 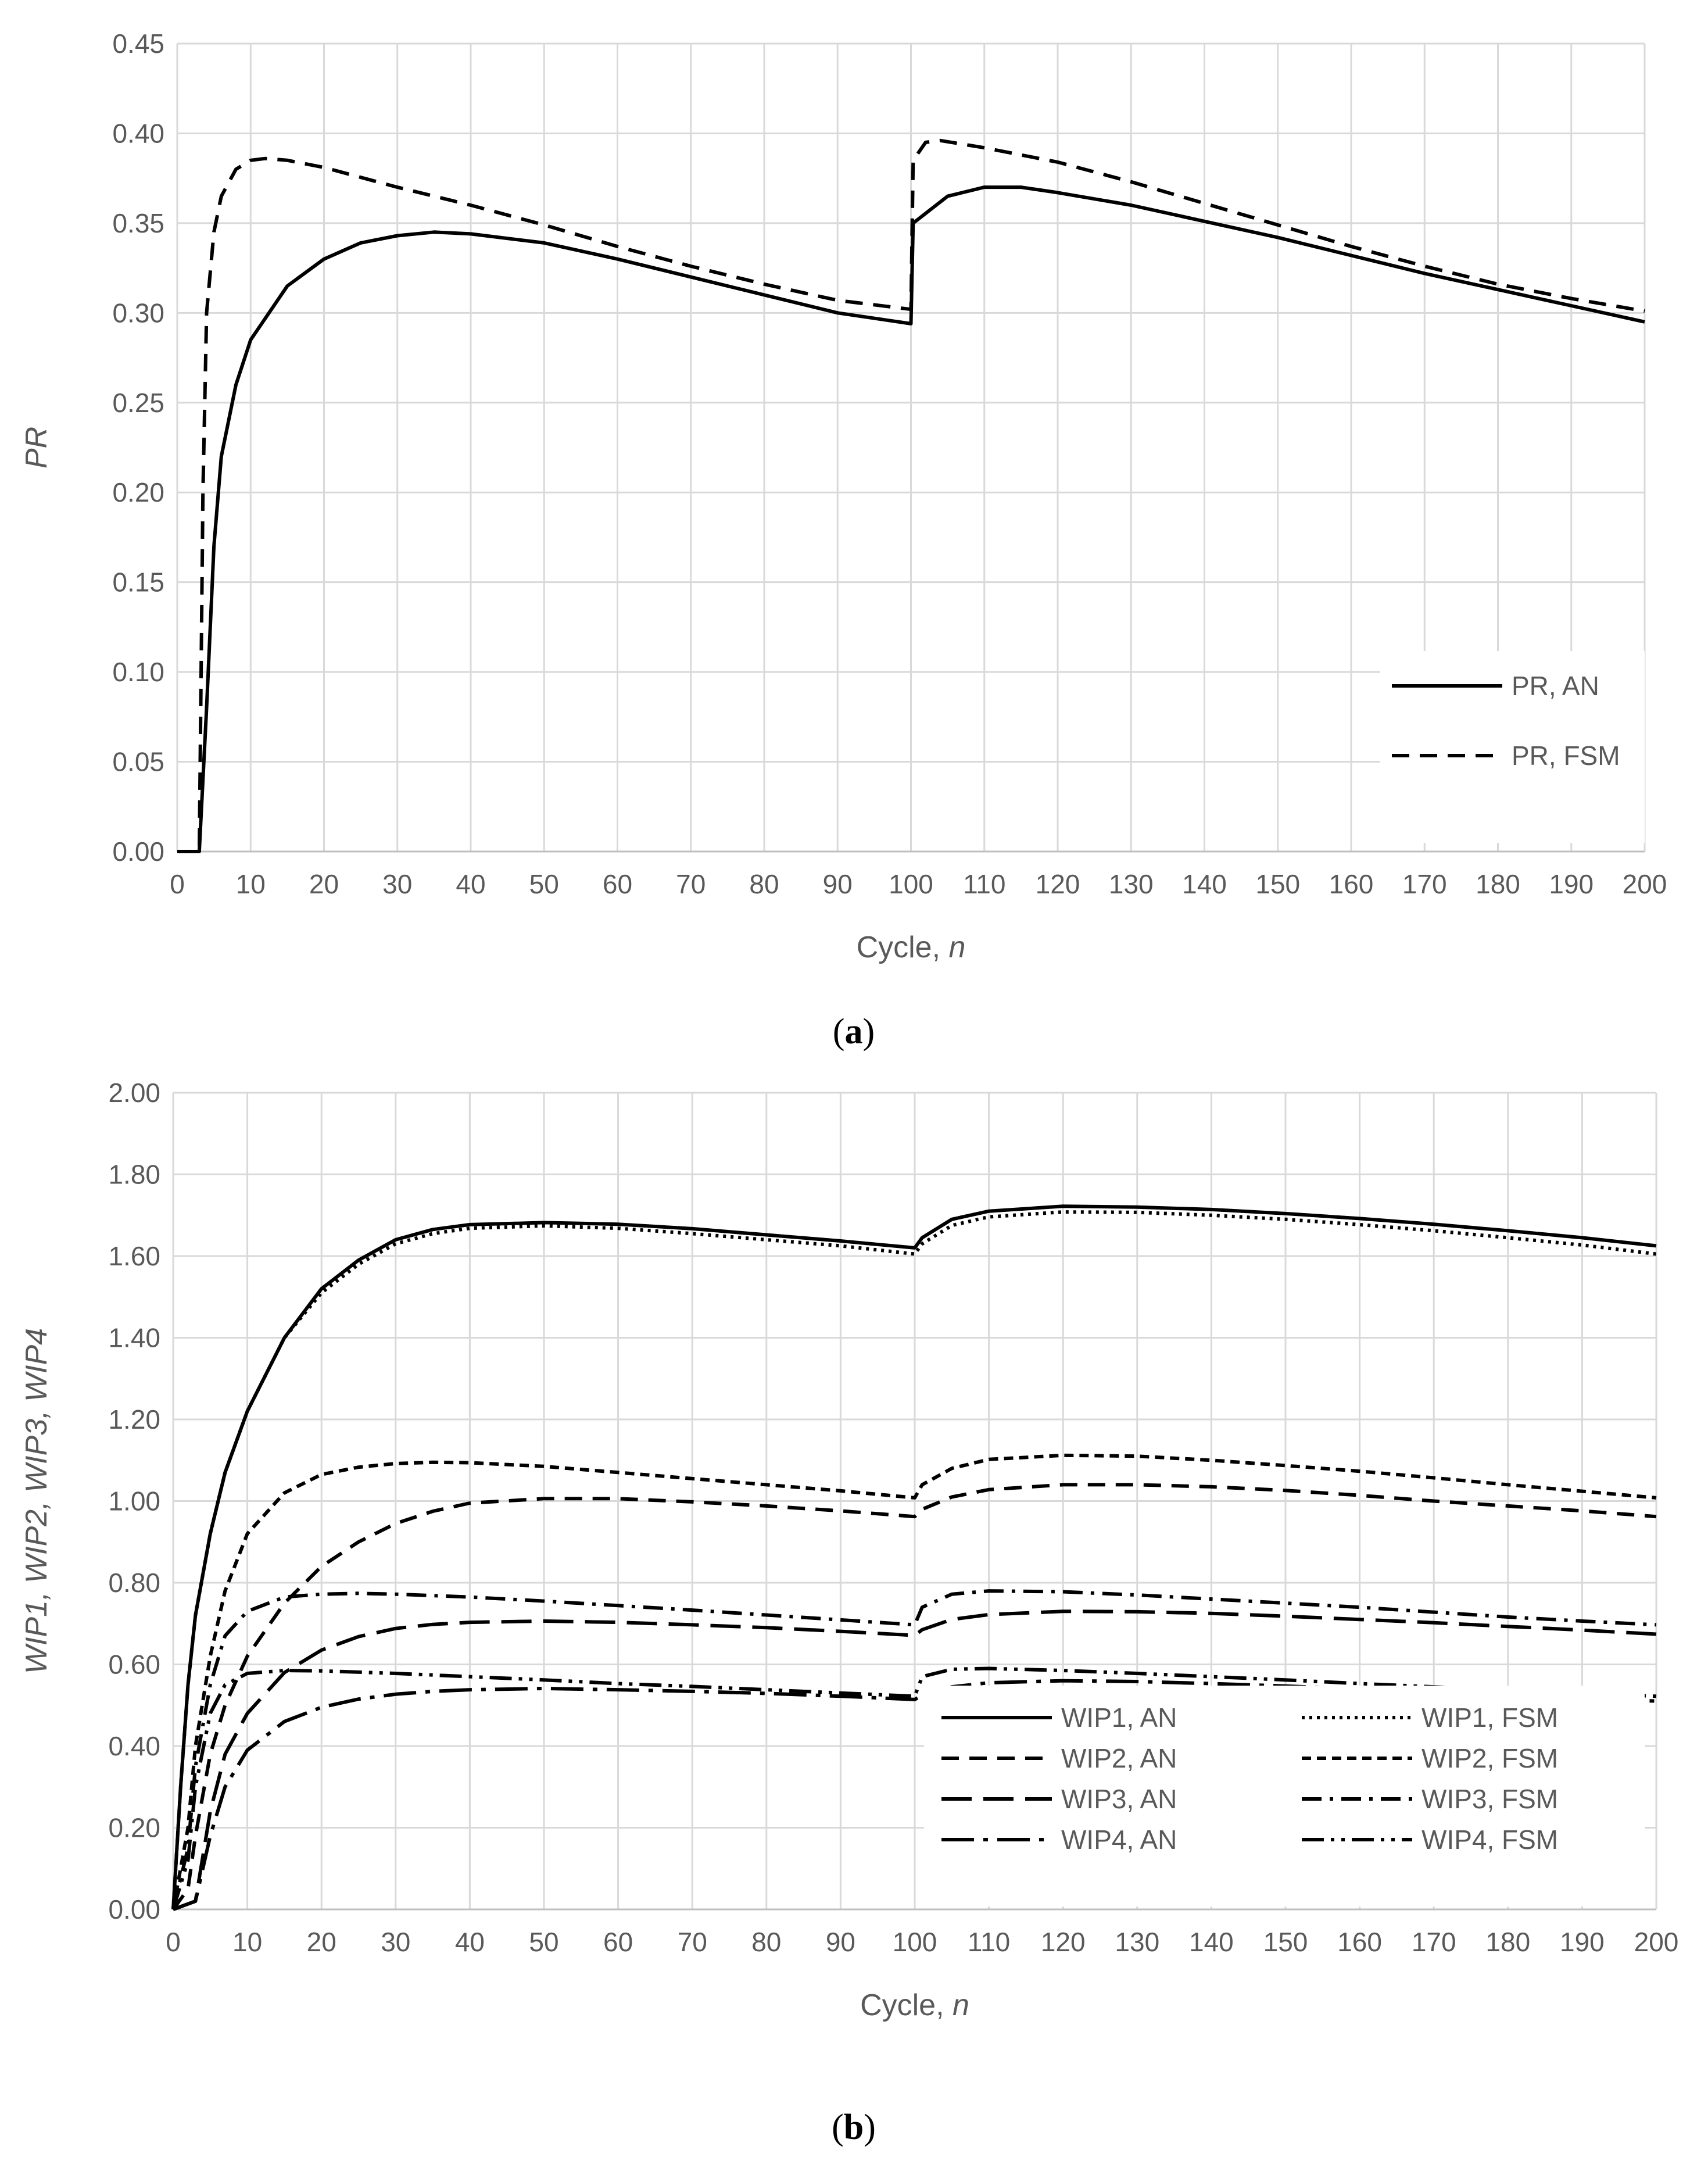 I want to click on legend-label: WIP4, AN, so click(x=1119, y=1840).